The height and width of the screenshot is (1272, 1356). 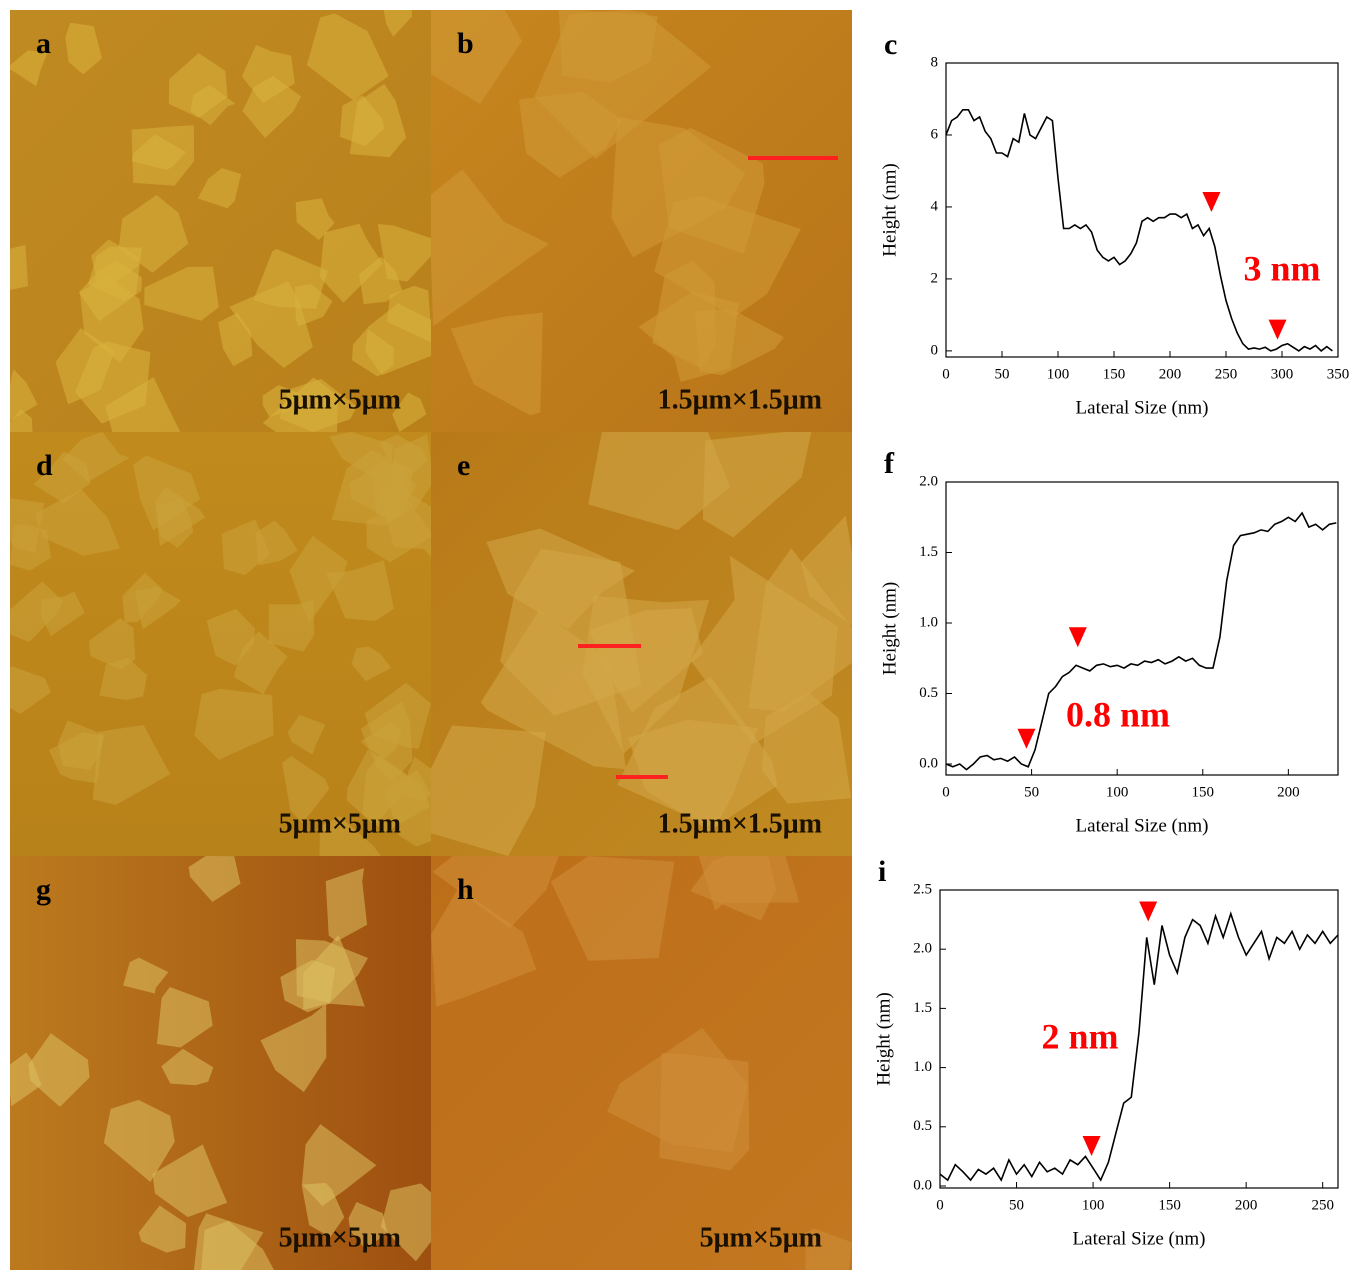 I want to click on panel-label: b, so click(x=465, y=43).